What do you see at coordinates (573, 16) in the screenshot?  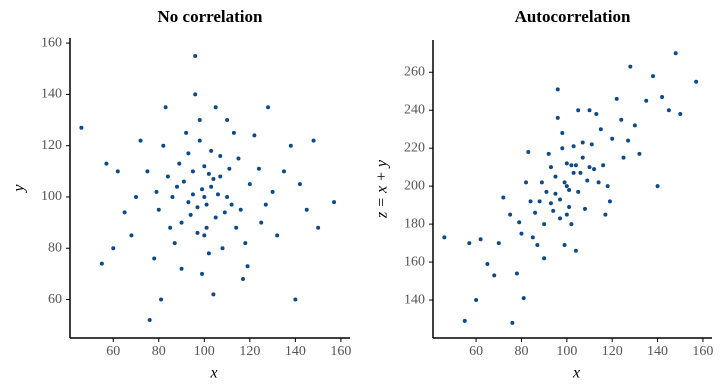 I see `chart-title: Autocorrelation` at bounding box center [573, 16].